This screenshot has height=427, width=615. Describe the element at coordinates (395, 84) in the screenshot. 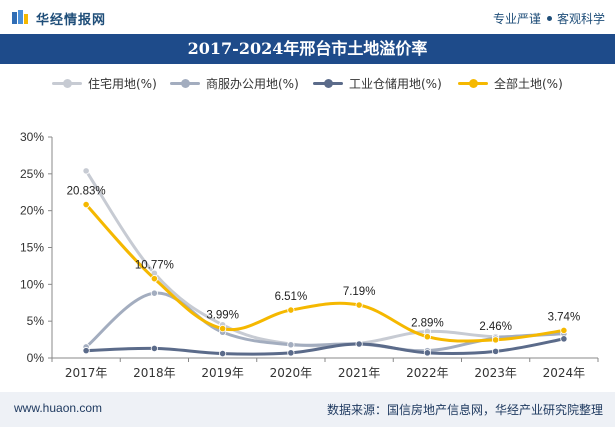

I see `legend-label-industrial: 工业仓储用地(%)` at that location.